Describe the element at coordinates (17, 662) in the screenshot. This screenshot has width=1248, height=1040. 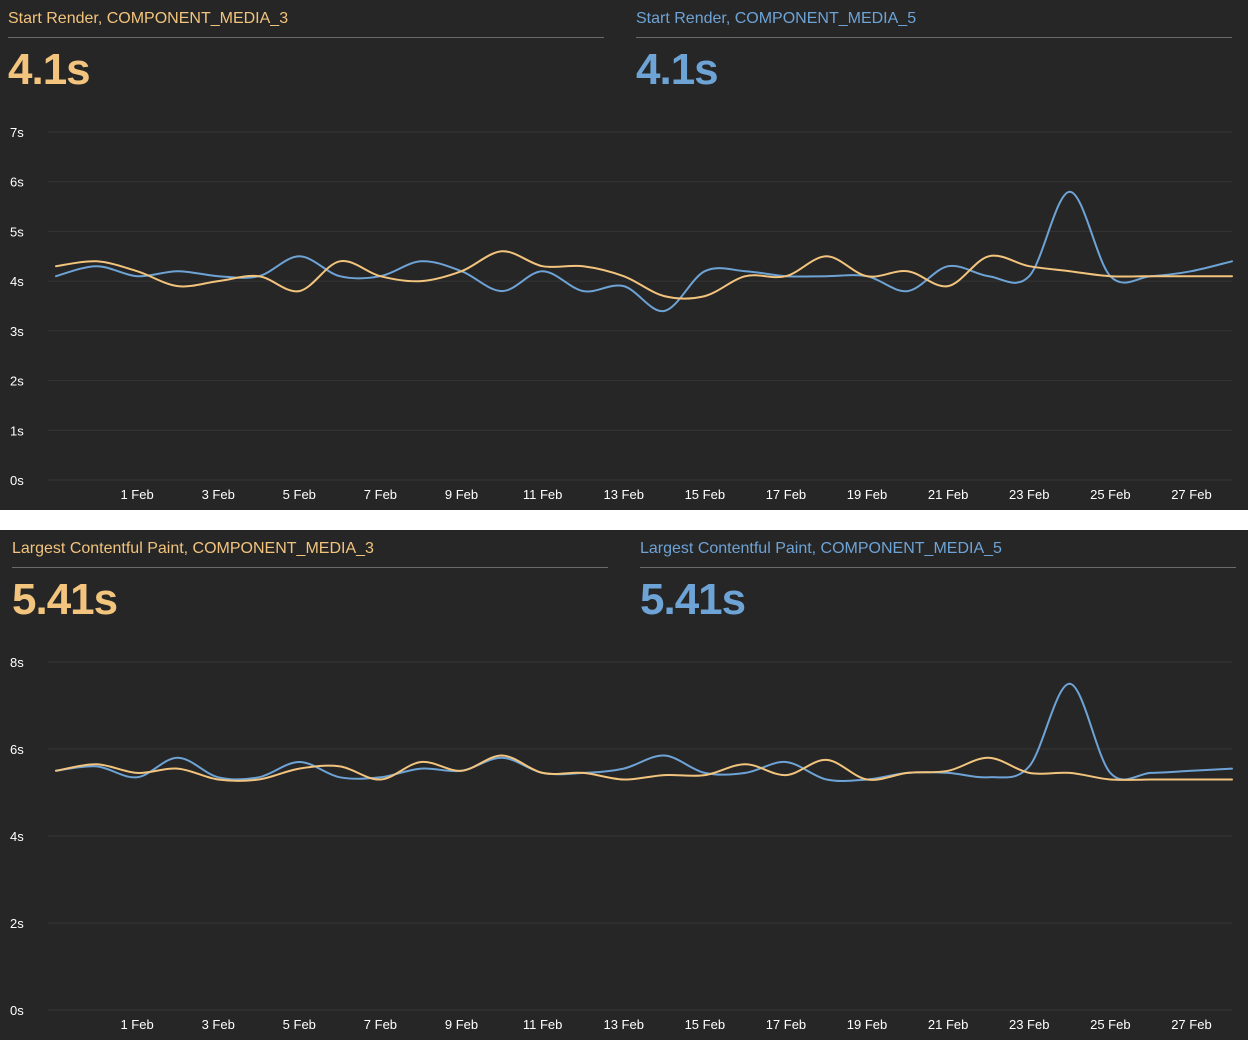
I see `y-tick-label: 8s` at that location.